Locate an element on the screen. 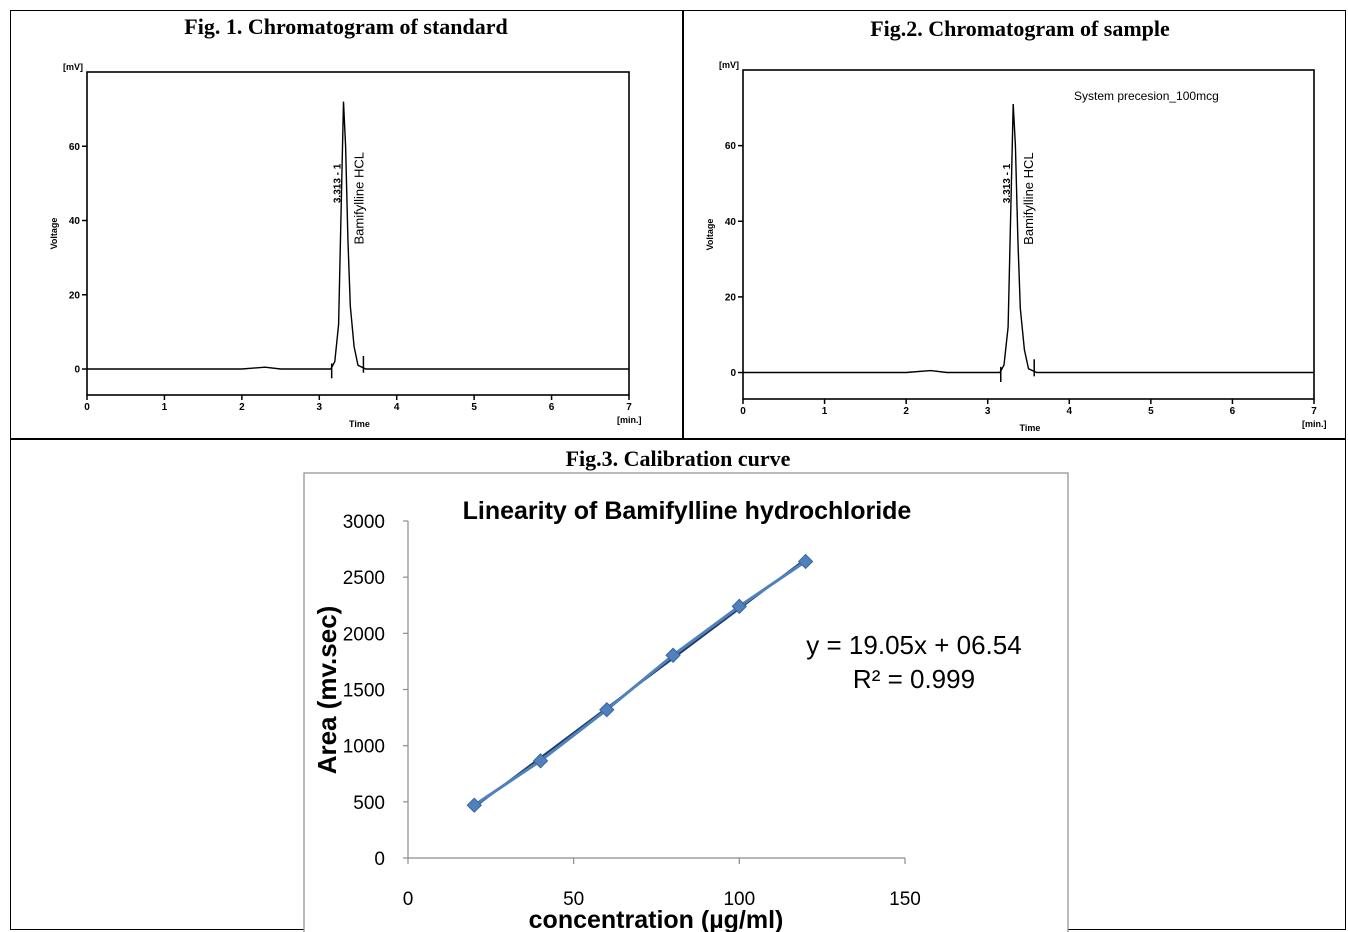 The height and width of the screenshot is (932, 1348). chrom2-x-tick-label: 1 is located at coordinates (825, 411).